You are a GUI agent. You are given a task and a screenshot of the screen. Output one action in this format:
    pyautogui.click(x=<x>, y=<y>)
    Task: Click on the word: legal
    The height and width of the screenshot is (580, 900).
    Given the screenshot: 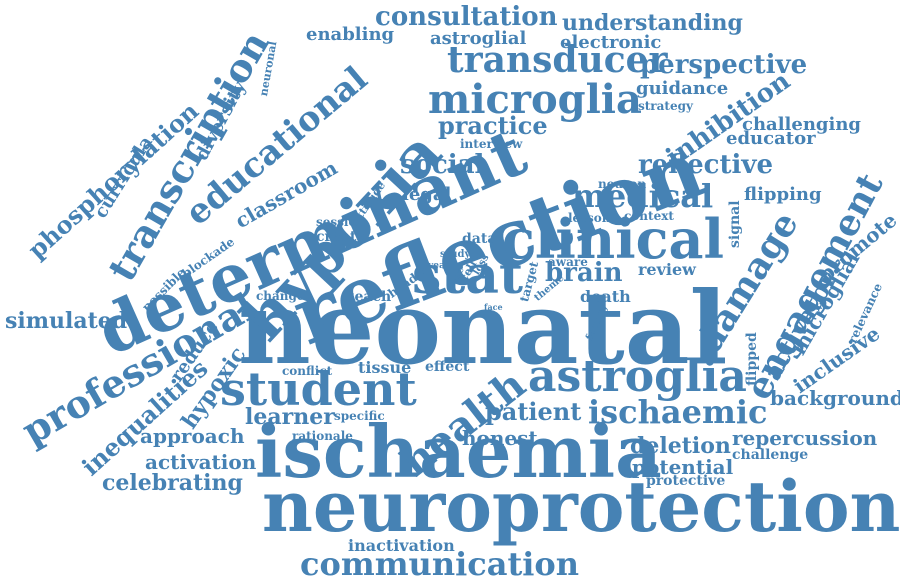 What is the action you would take?
    pyautogui.click(x=427, y=194)
    